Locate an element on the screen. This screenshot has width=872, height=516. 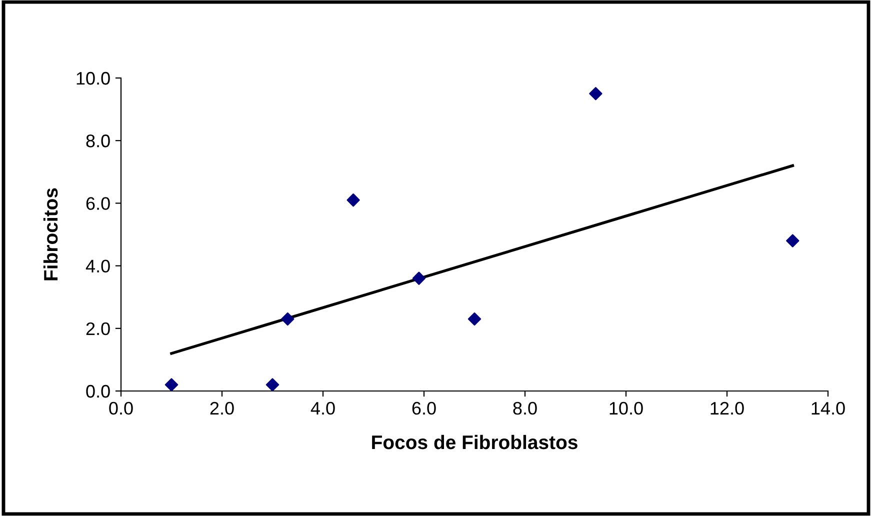
y-tick-label: 10.0 is located at coordinates (93, 78).